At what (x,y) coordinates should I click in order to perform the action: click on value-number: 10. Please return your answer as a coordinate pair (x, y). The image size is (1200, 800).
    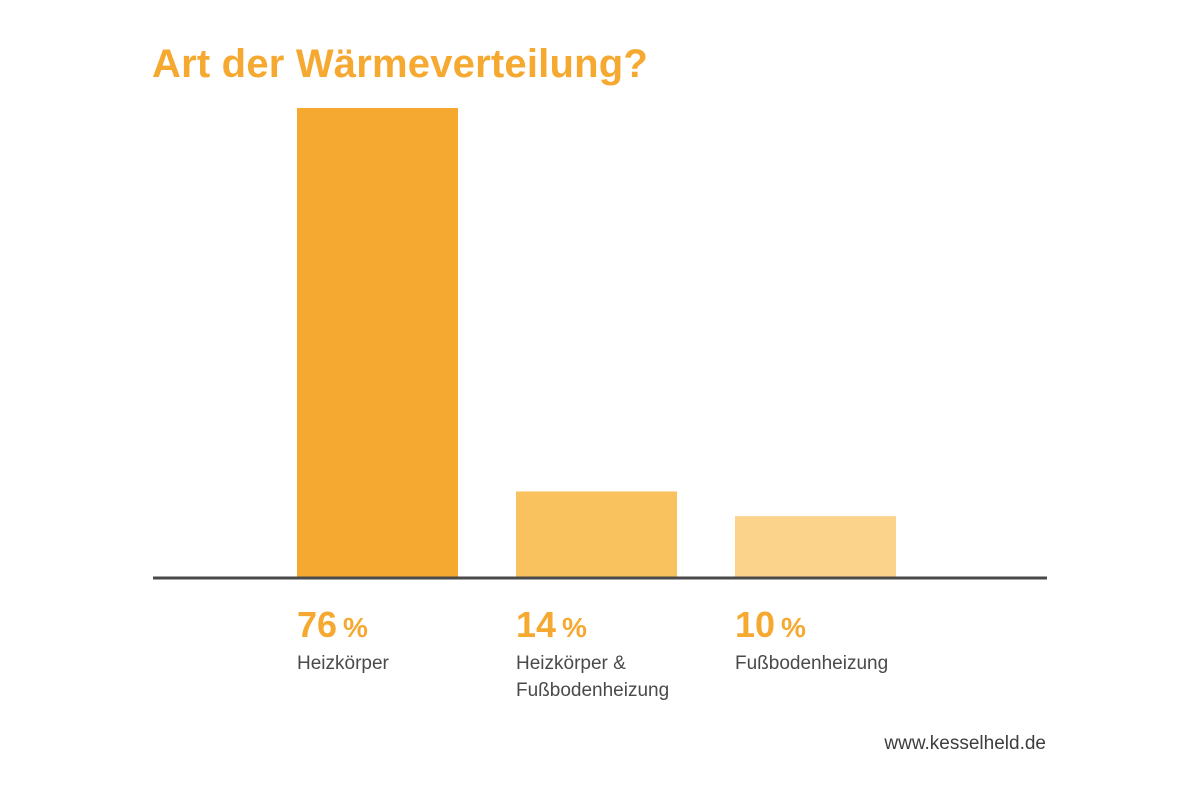
    Looking at the image, I should click on (755, 624).